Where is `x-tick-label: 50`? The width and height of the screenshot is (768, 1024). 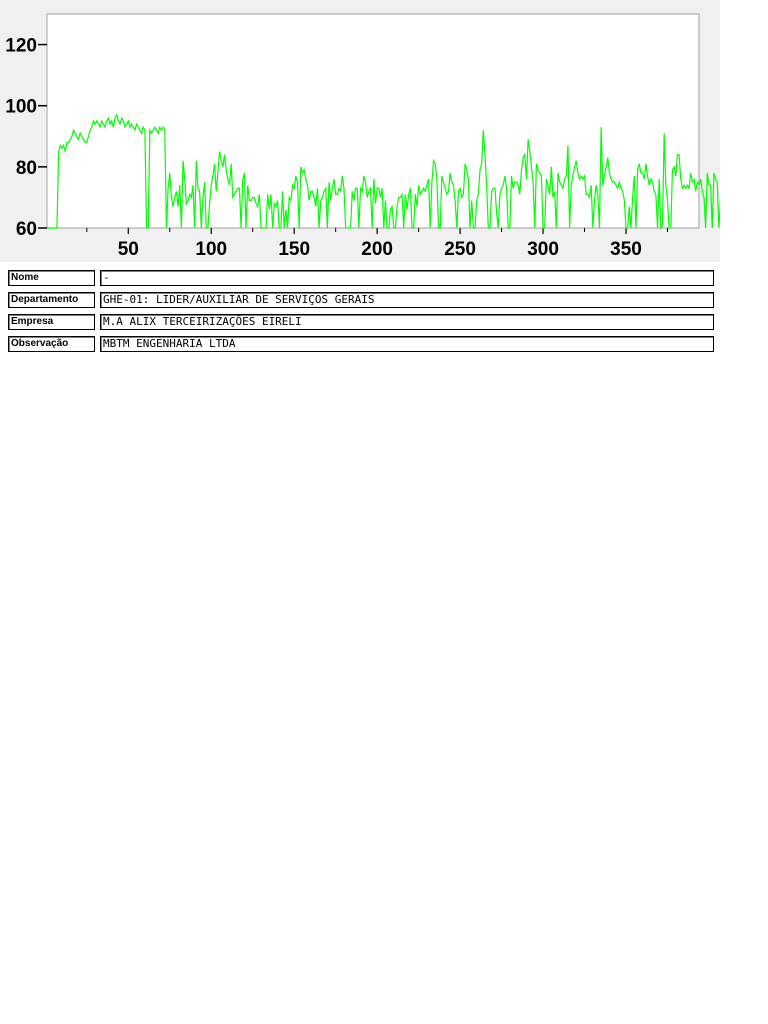 x-tick-label: 50 is located at coordinates (128, 249).